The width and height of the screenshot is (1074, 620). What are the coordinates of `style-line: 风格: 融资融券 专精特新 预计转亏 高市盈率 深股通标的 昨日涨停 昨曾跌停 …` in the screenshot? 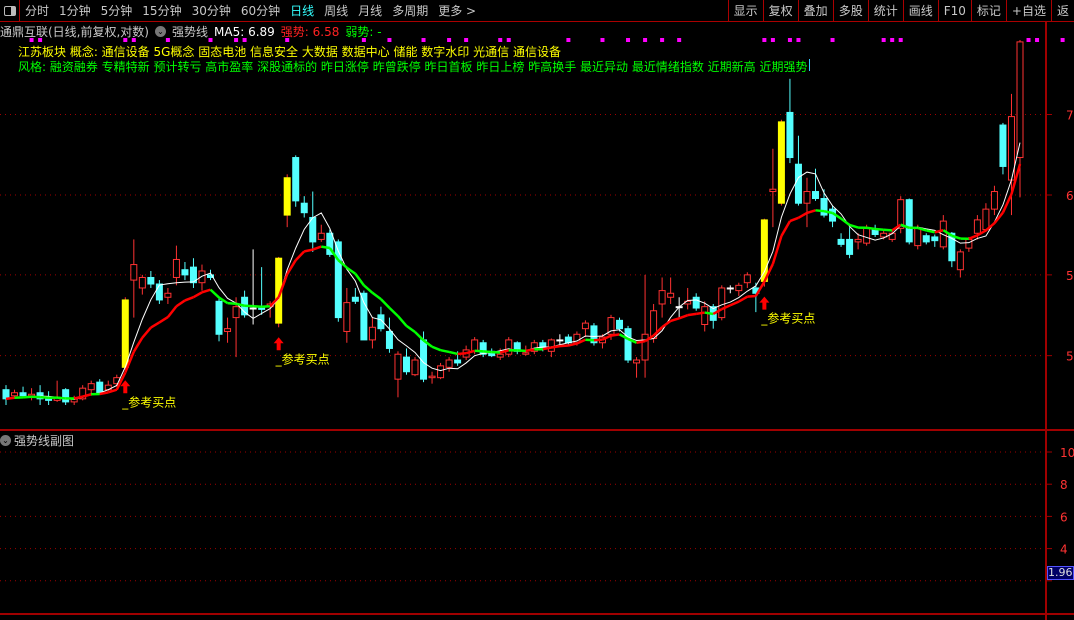 It's located at (414, 66).